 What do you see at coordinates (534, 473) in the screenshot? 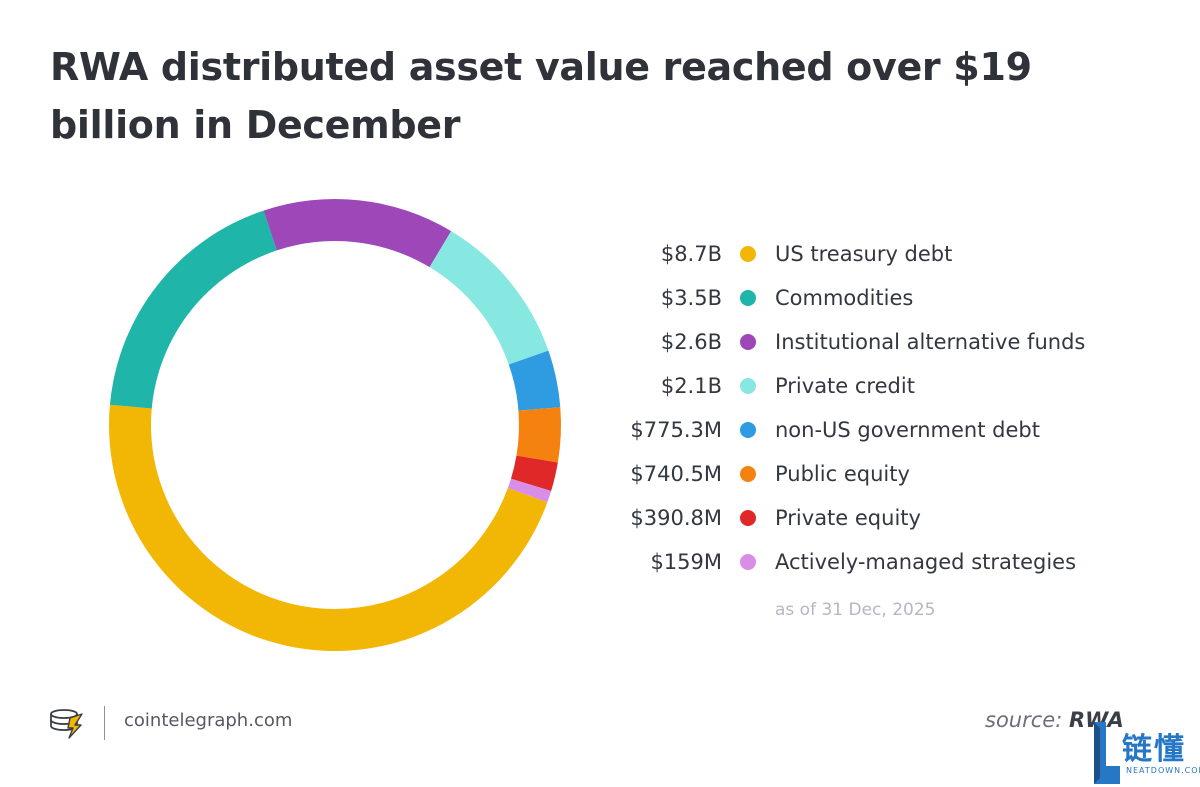
I see `donut-slice-private-equity` at bounding box center [534, 473].